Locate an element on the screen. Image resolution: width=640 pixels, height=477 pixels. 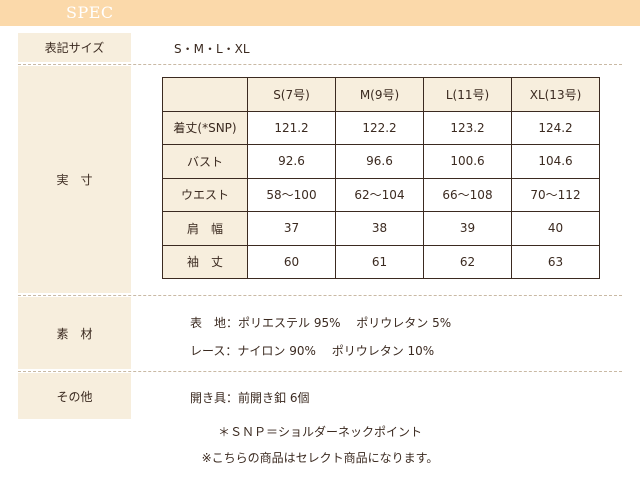
dimensions-label: 実 寸 is located at coordinates (74, 180).